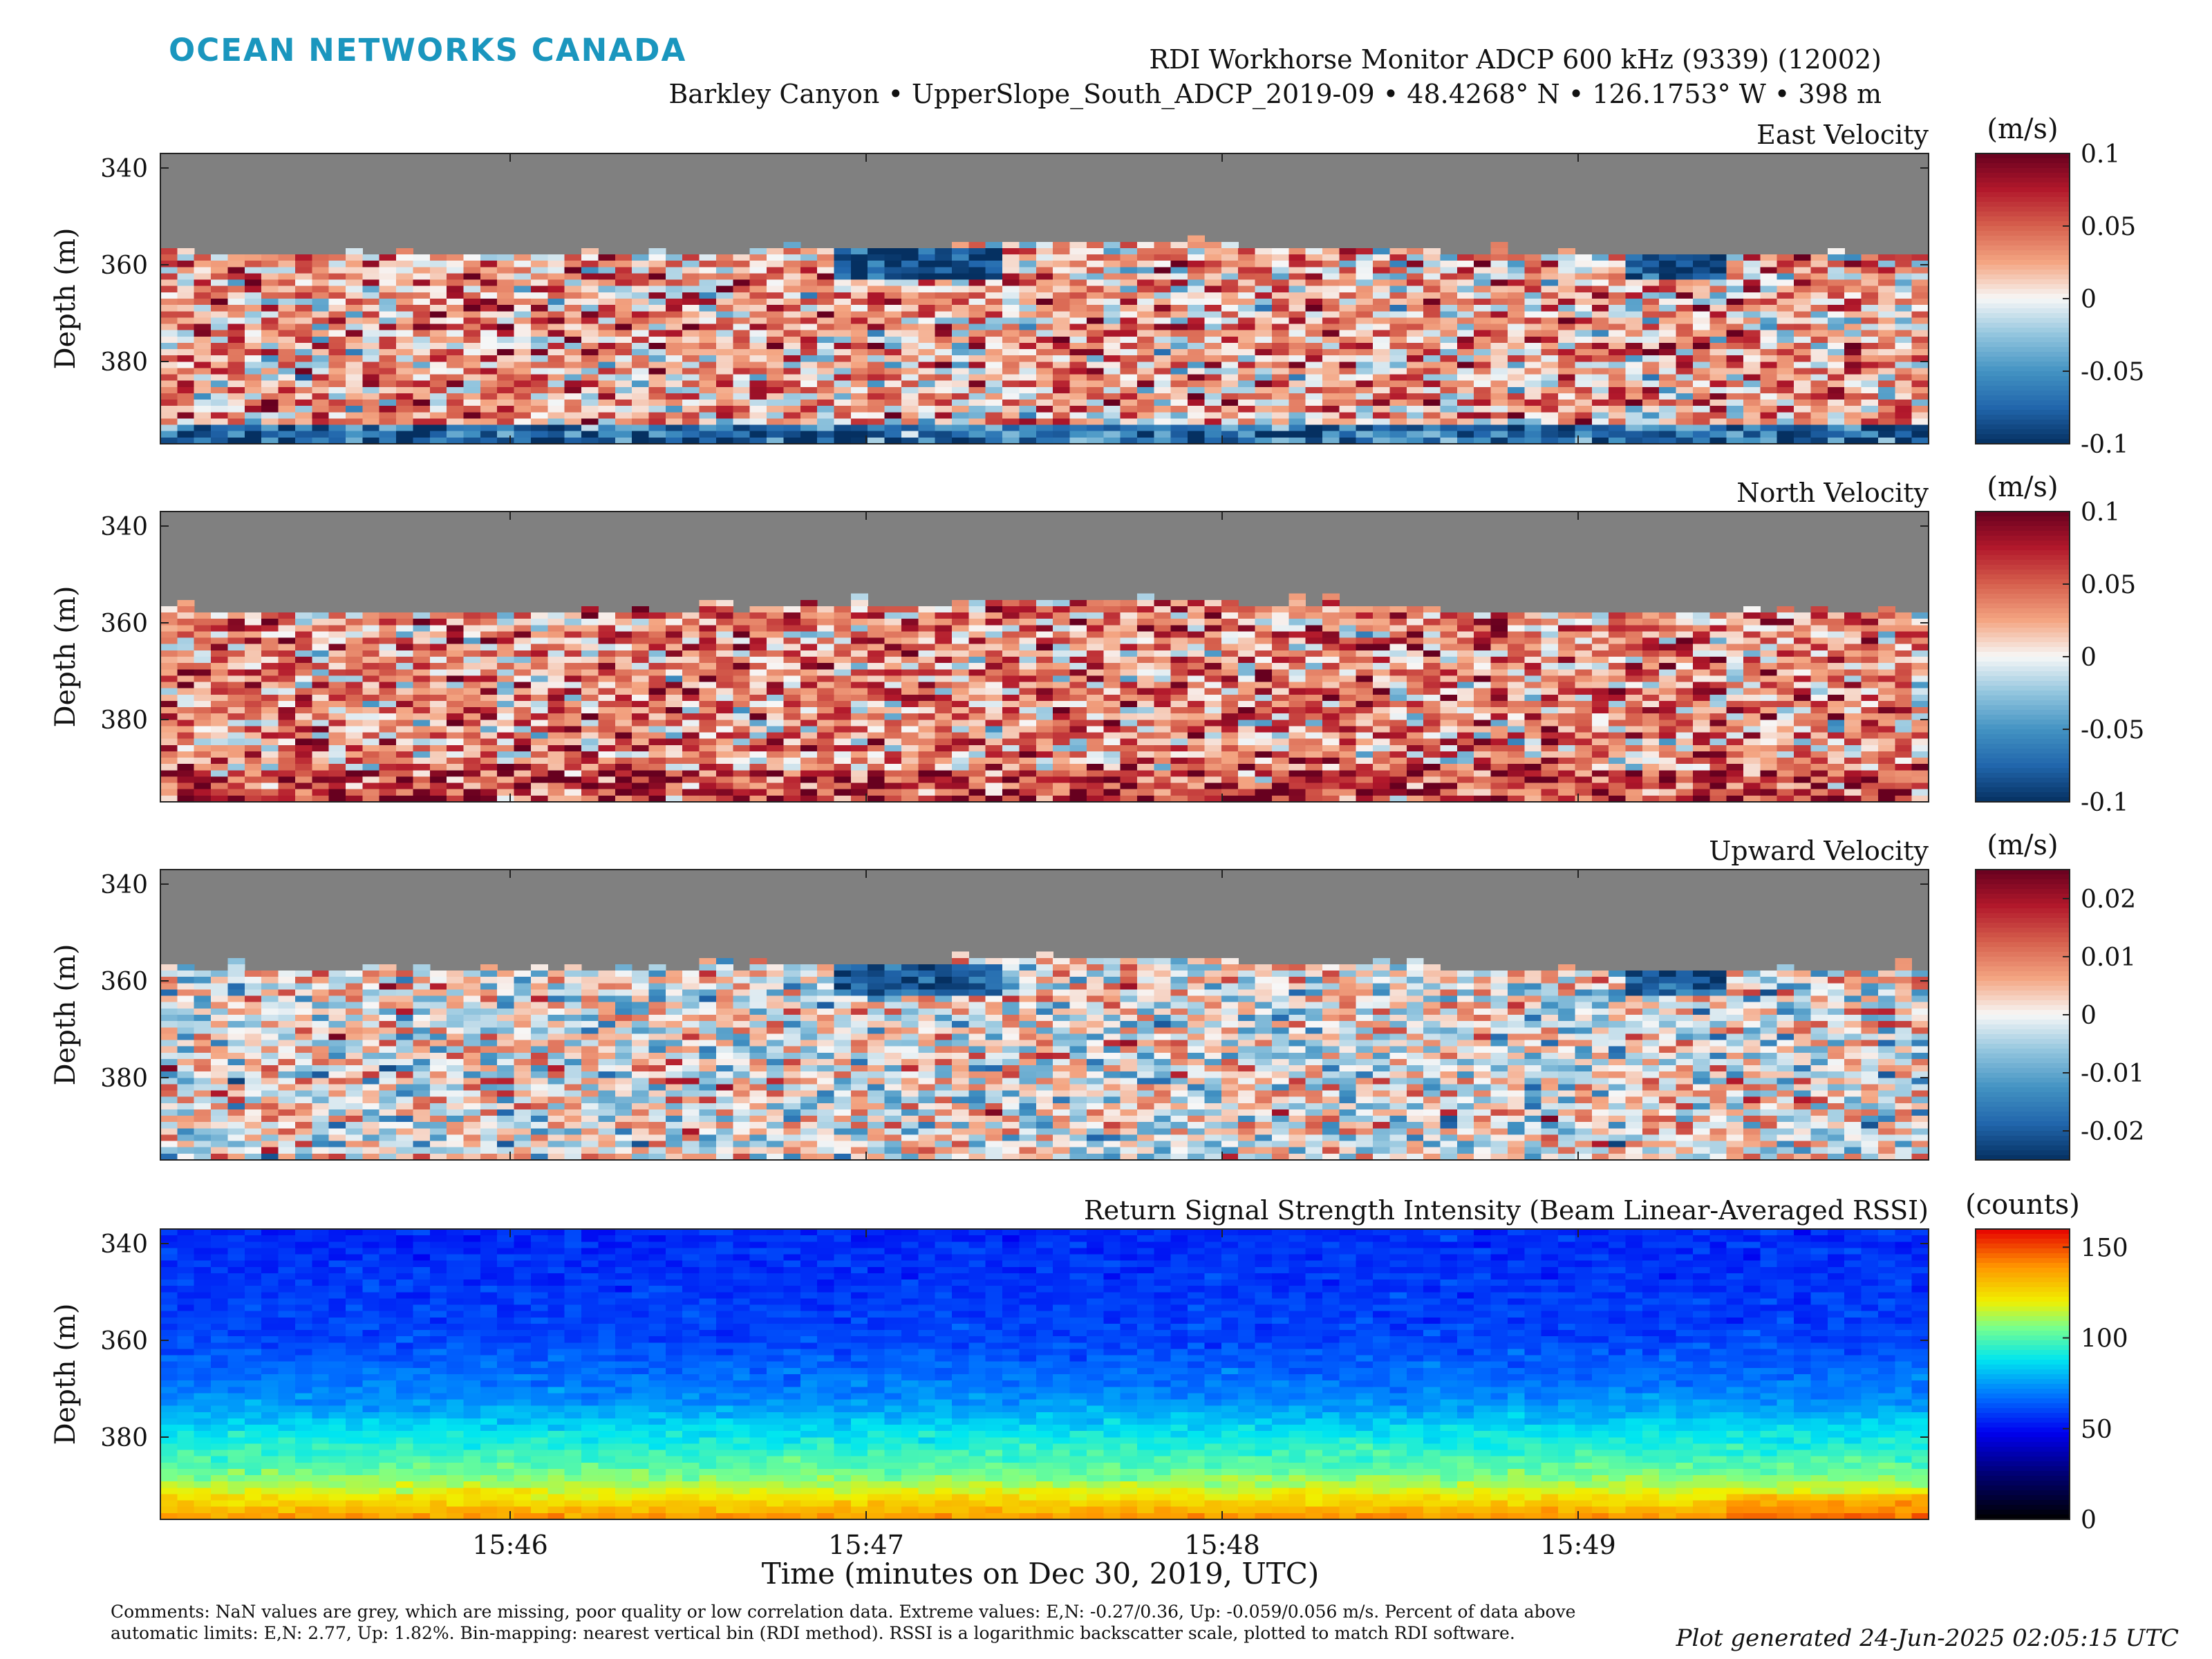 This screenshot has width=2212, height=1659. Describe the element at coordinates (2023, 243) in the screenshot. I see `colorbar-band` at that location.